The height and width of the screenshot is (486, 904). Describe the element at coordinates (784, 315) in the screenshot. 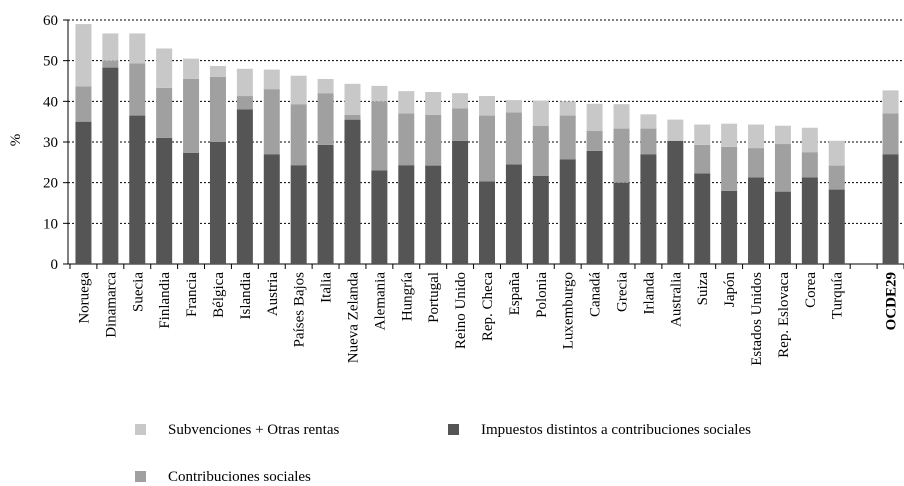

I see `x-tick-label: Rep. Eslovaca` at that location.